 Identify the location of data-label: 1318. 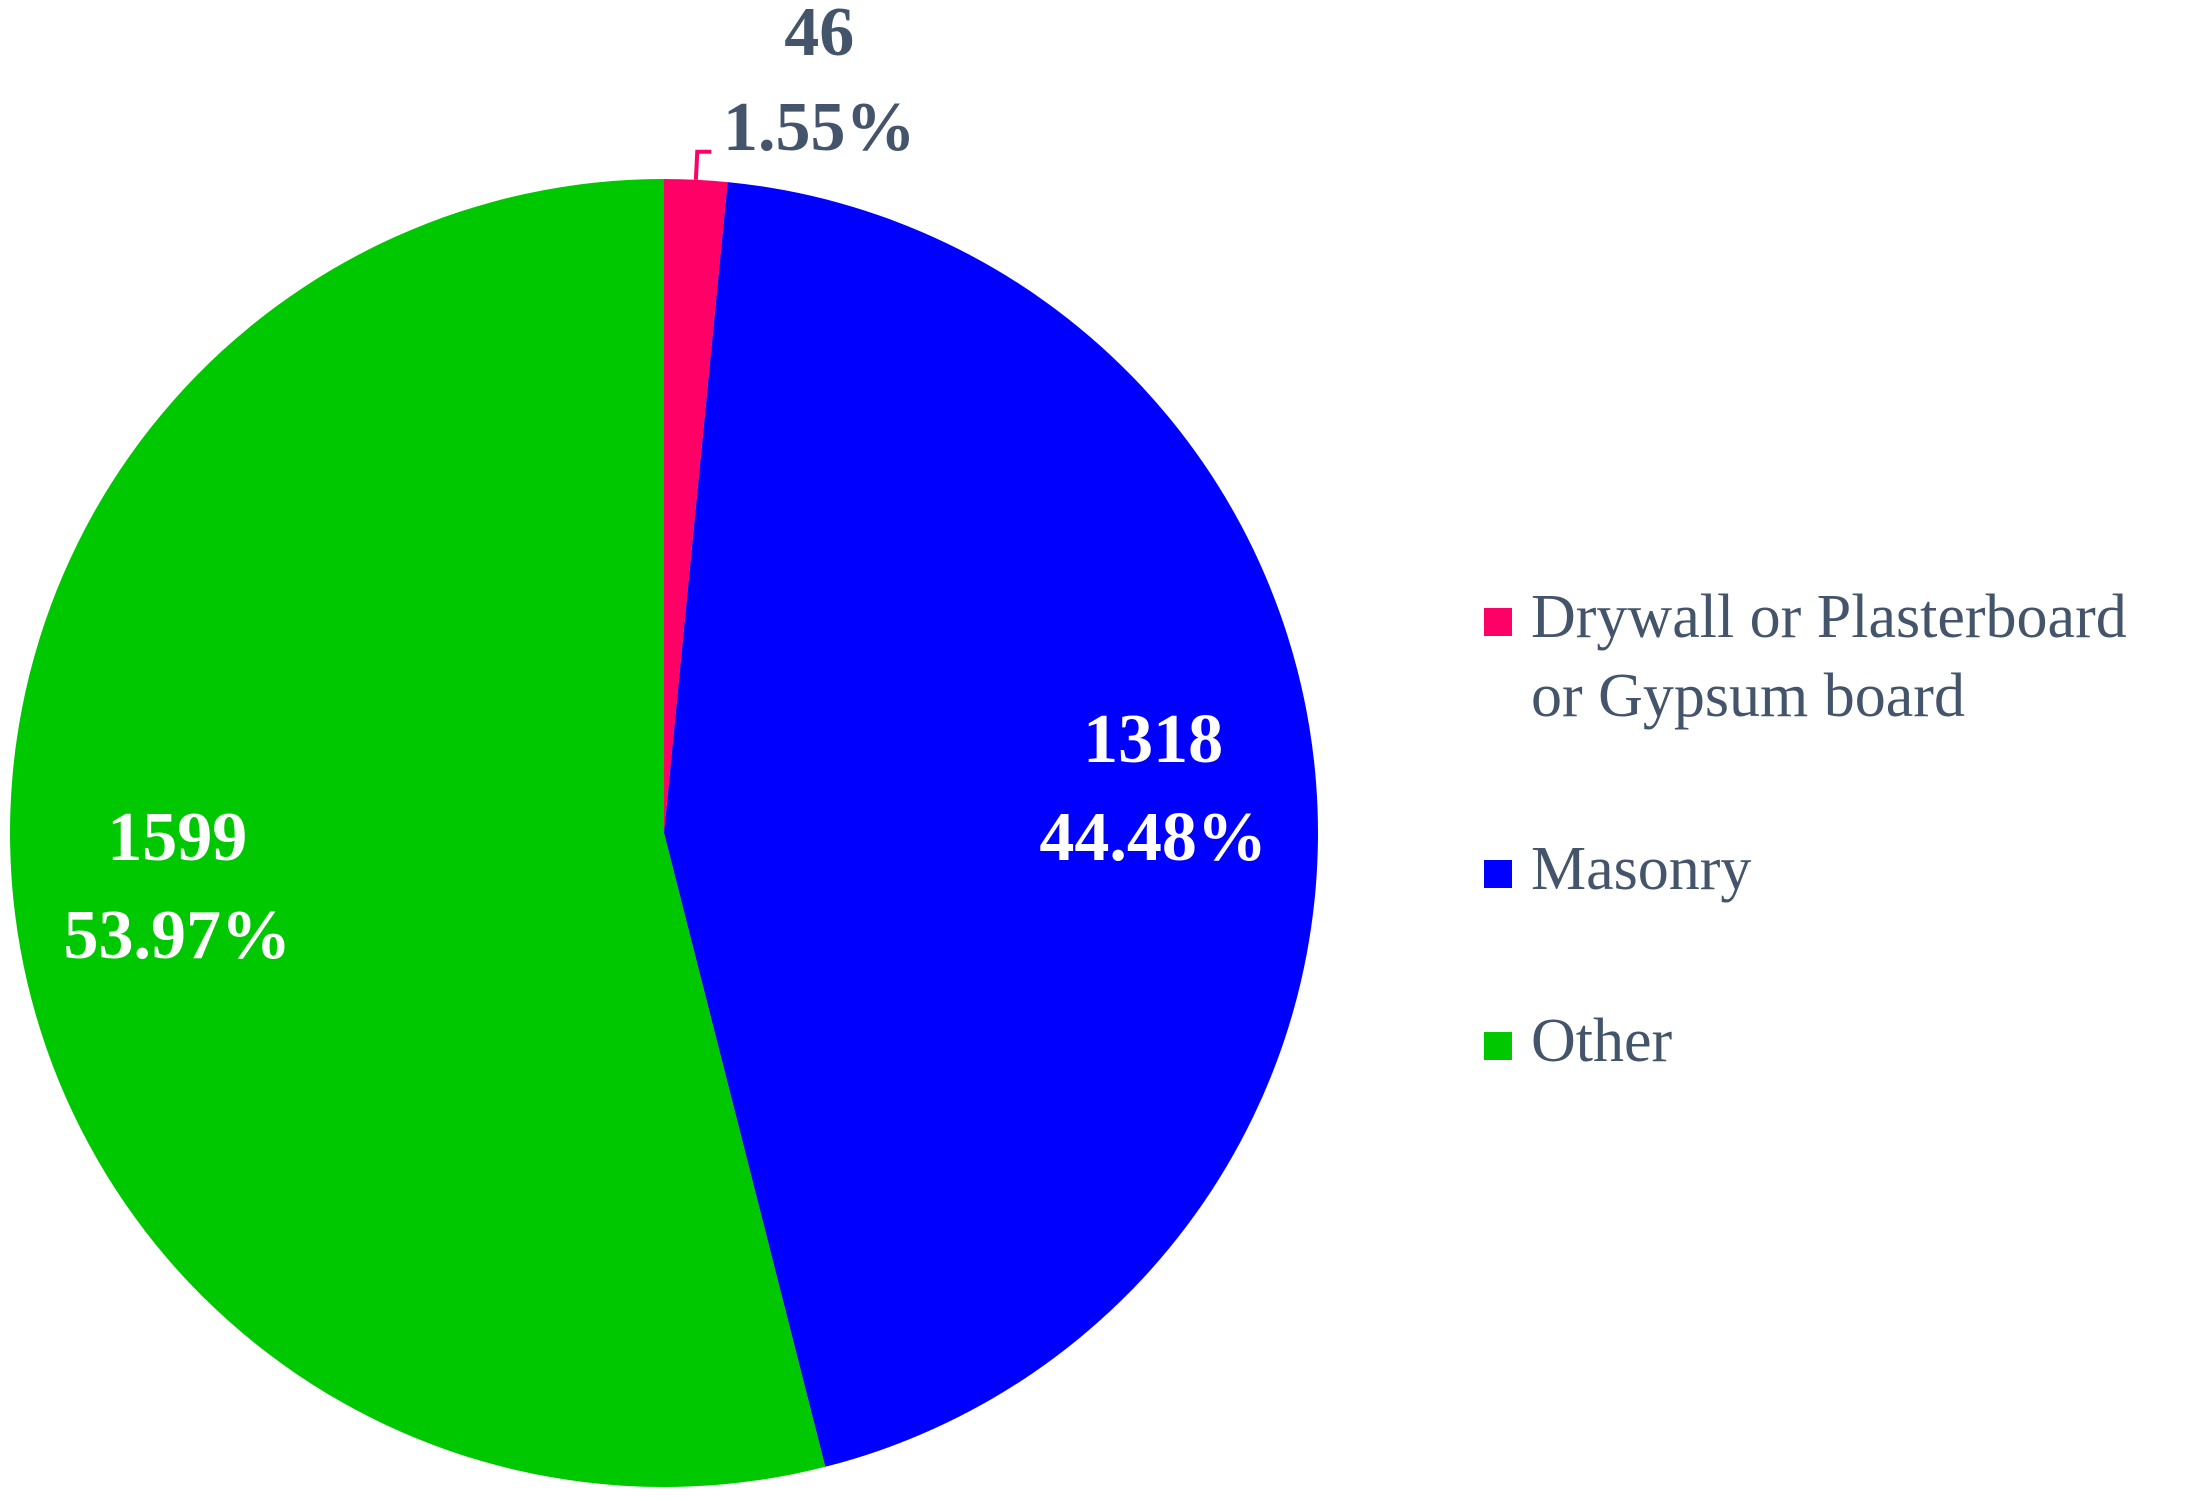
(1153, 739).